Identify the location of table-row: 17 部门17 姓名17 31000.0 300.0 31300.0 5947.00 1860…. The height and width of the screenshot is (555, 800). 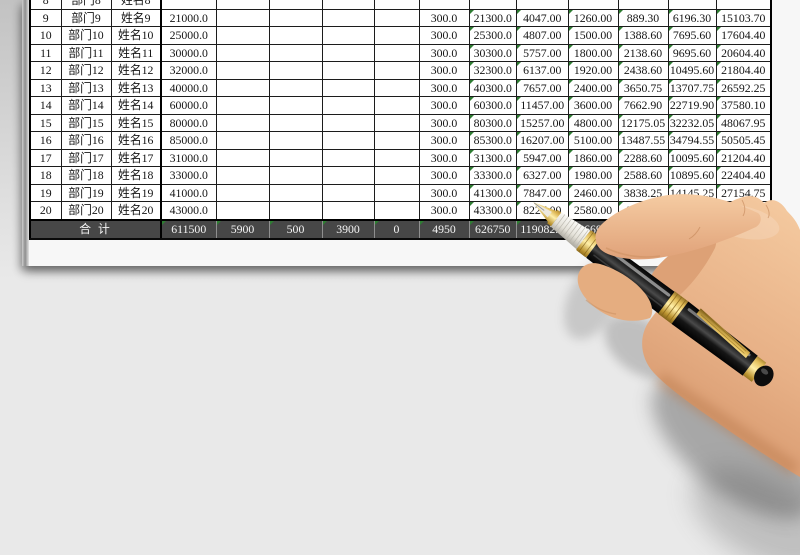
(400, 157).